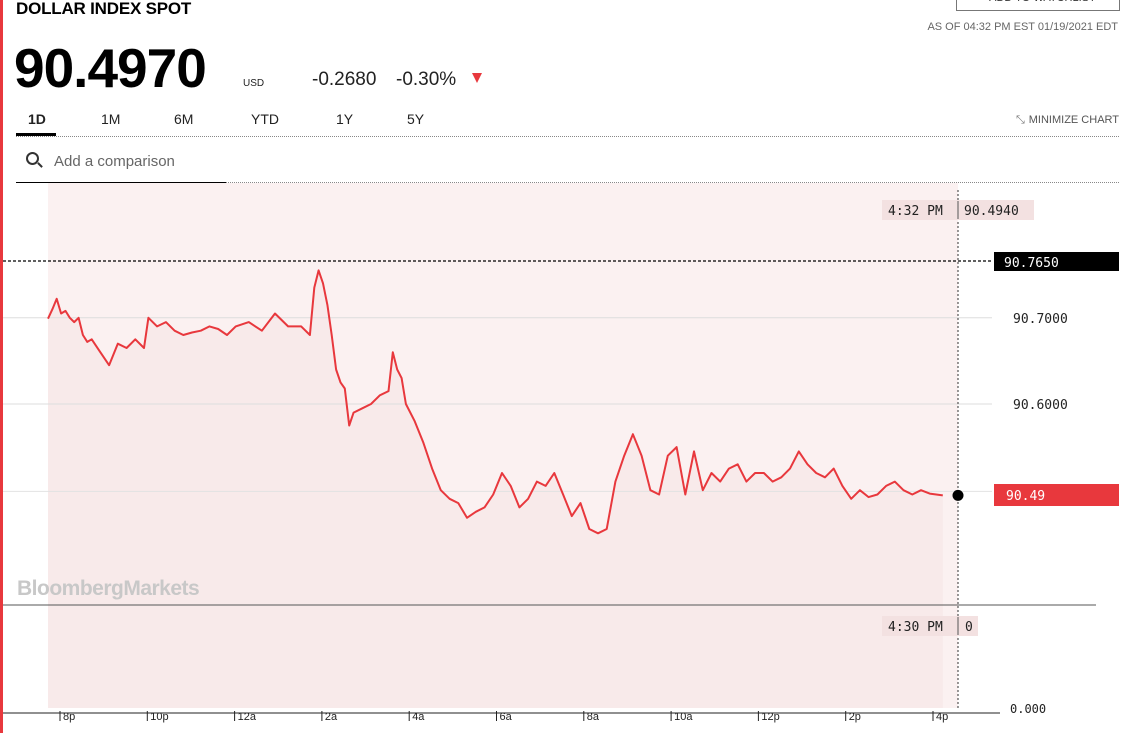  What do you see at coordinates (477, 78) in the screenshot?
I see `down-arrow-icon` at bounding box center [477, 78].